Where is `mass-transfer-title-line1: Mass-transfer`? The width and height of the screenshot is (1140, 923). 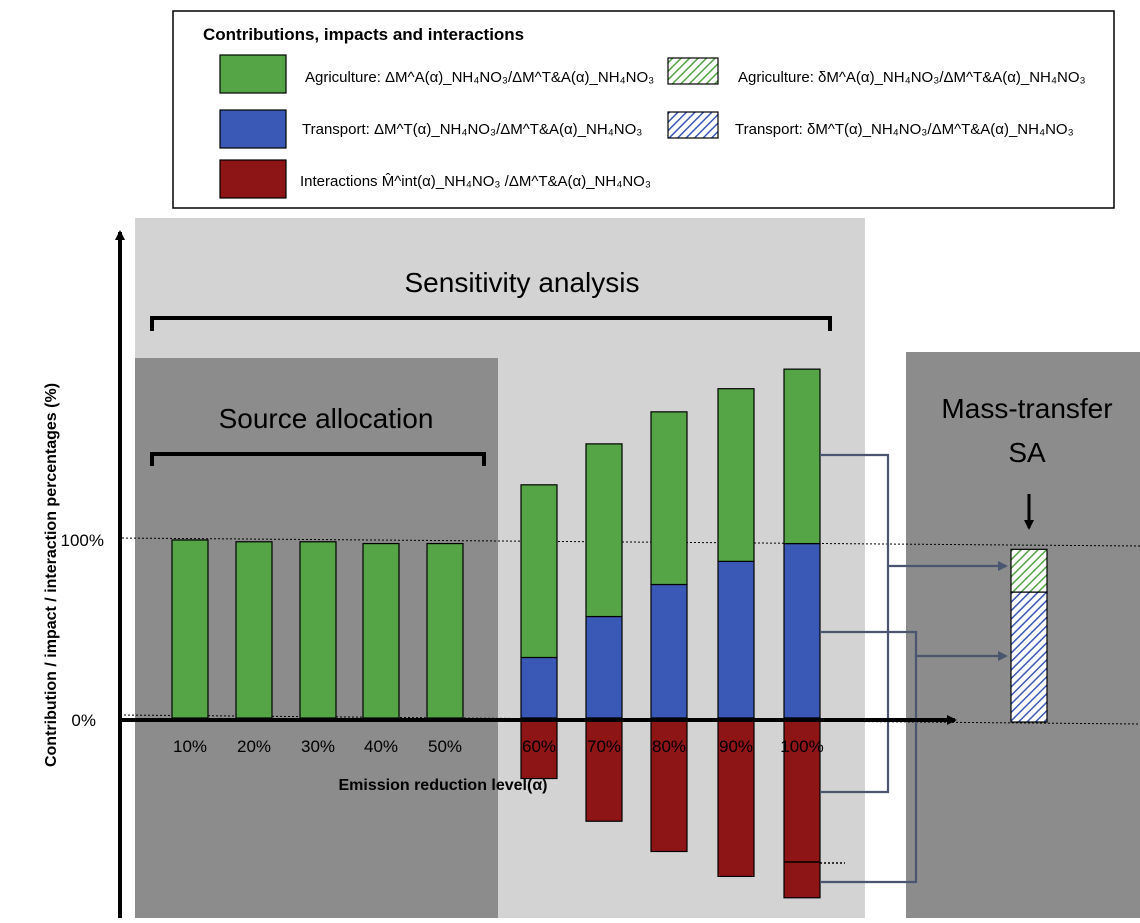 mass-transfer-title-line1: Mass-transfer is located at coordinates (1026, 408).